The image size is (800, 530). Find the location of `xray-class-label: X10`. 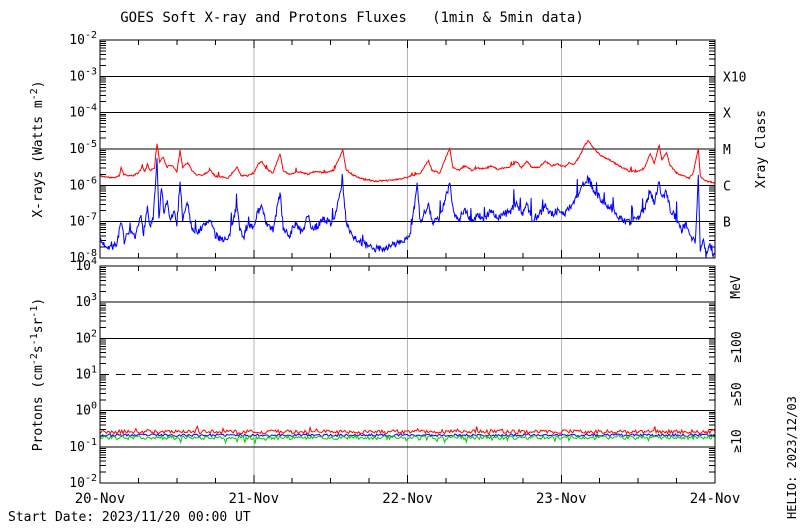

xray-class-label: X10 is located at coordinates (734, 77).